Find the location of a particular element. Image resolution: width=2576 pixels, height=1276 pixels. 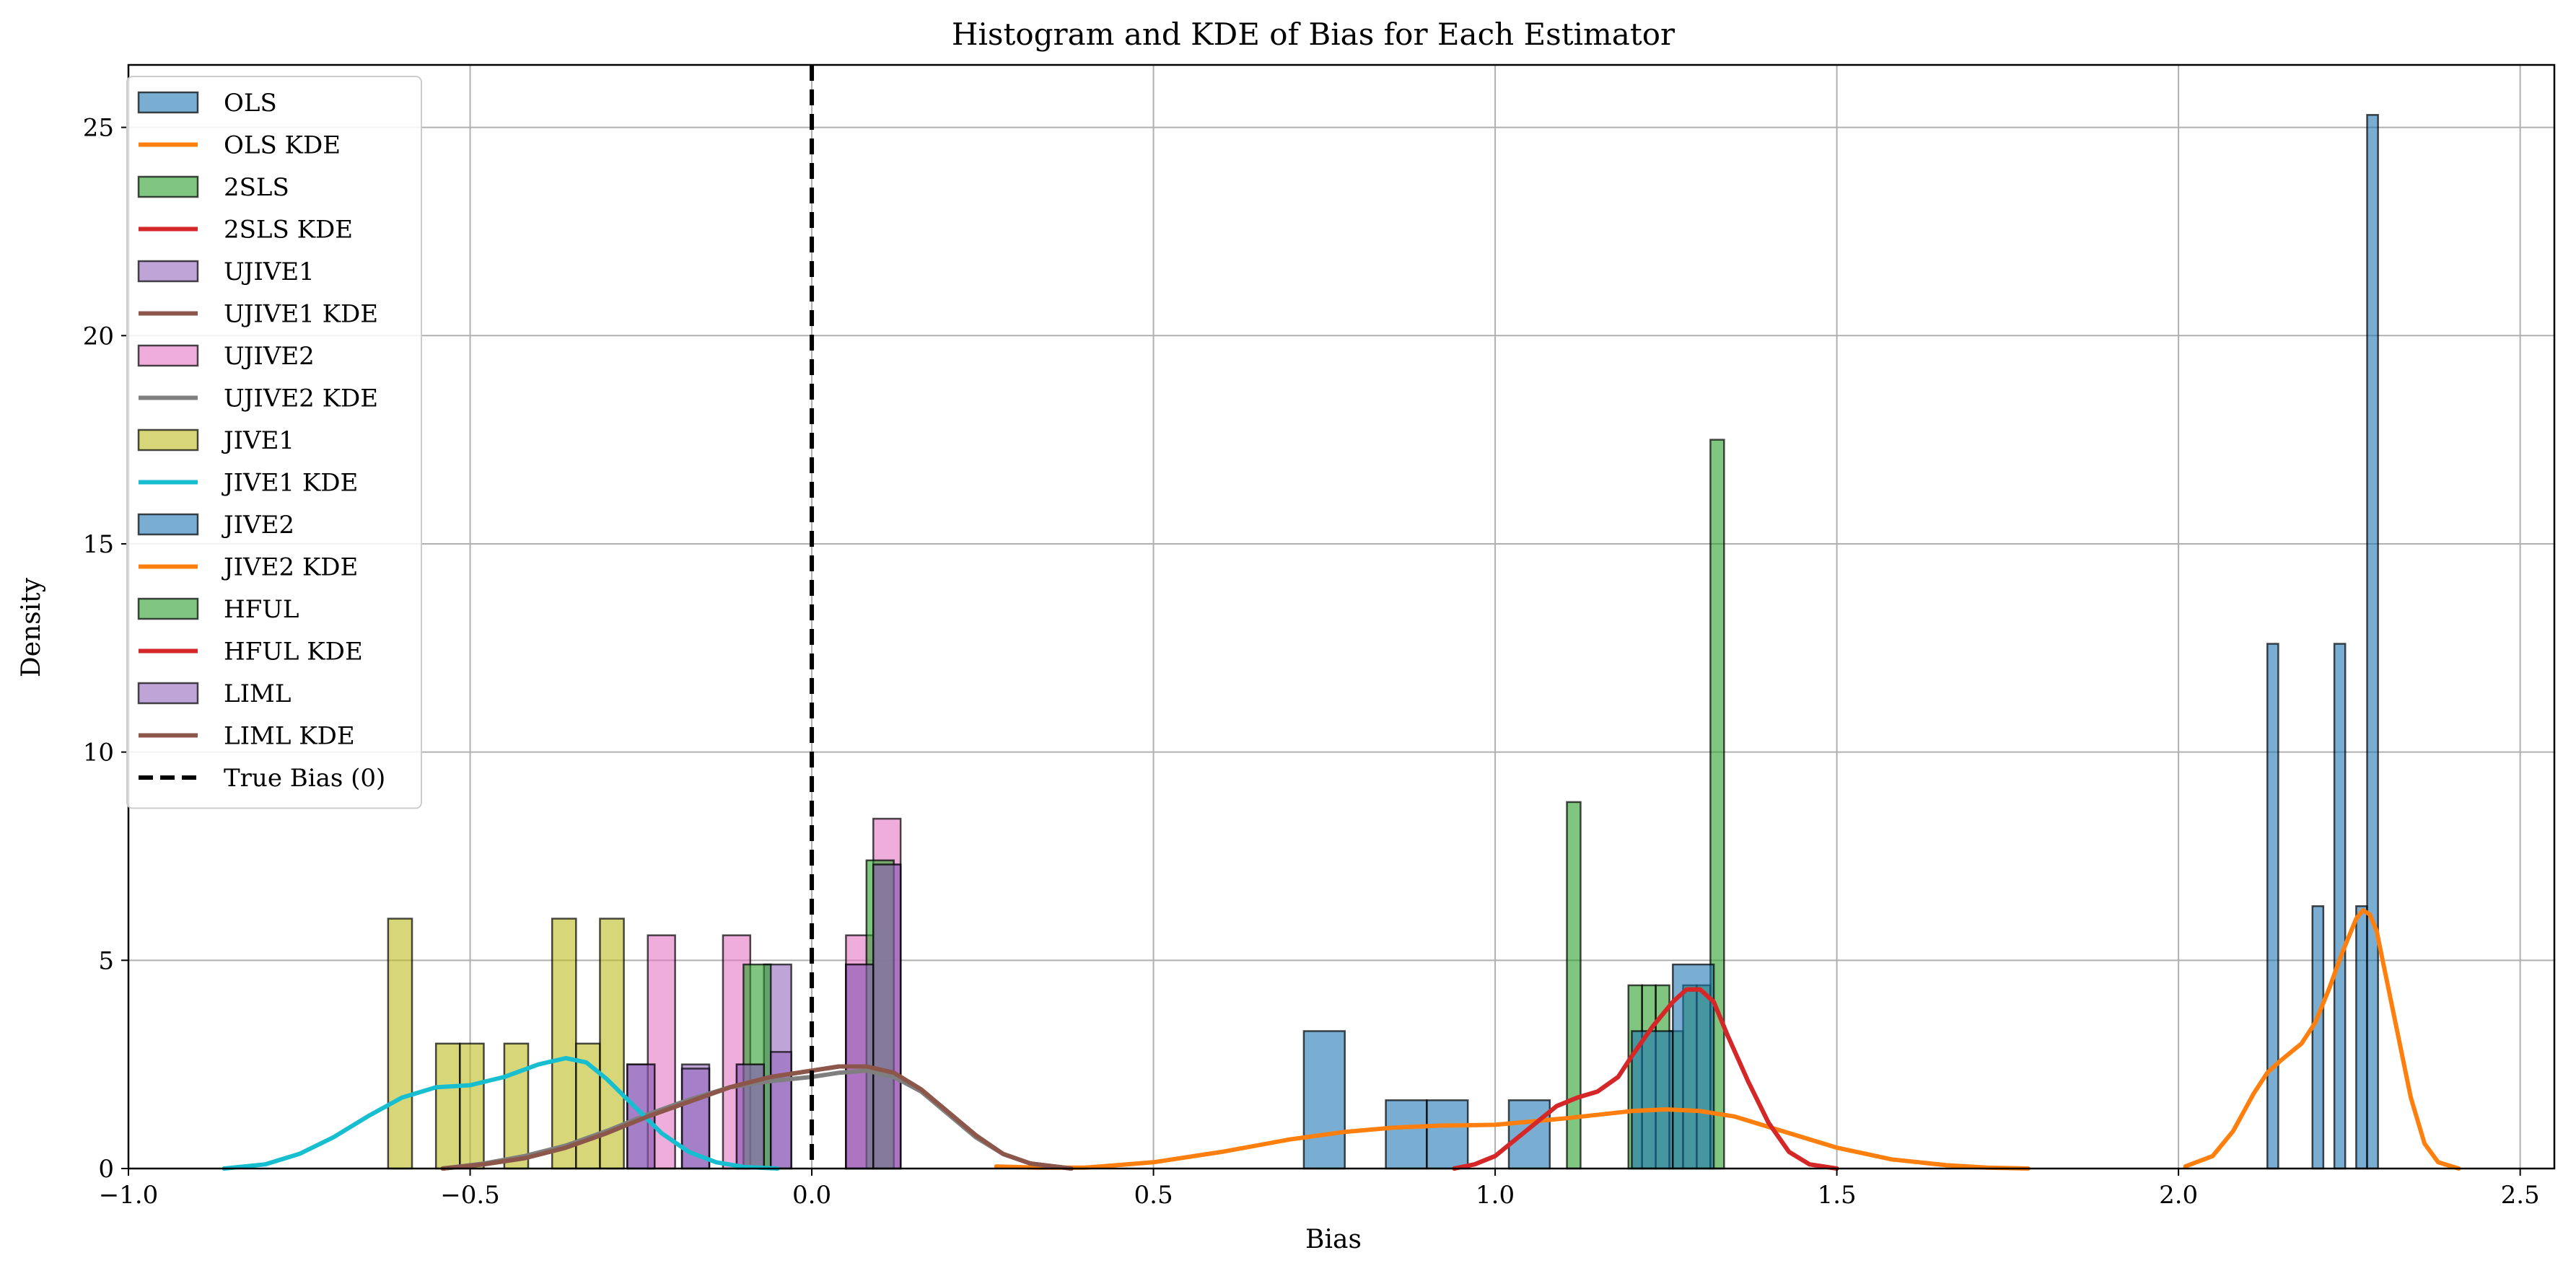

legend-label: UJIVE1 is located at coordinates (269, 272).